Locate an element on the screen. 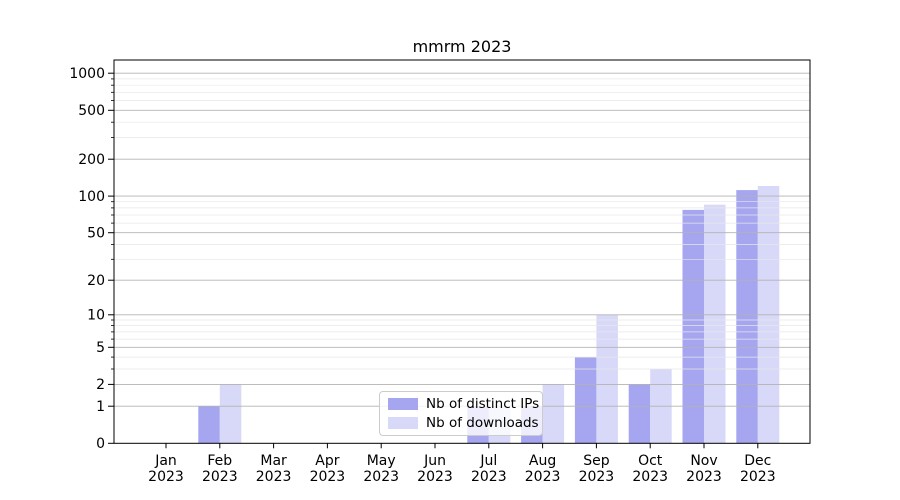 This screenshot has height=500, width=900. legend-item-distinct-ips: Nb of distinct IPs is located at coordinates (463, 404).